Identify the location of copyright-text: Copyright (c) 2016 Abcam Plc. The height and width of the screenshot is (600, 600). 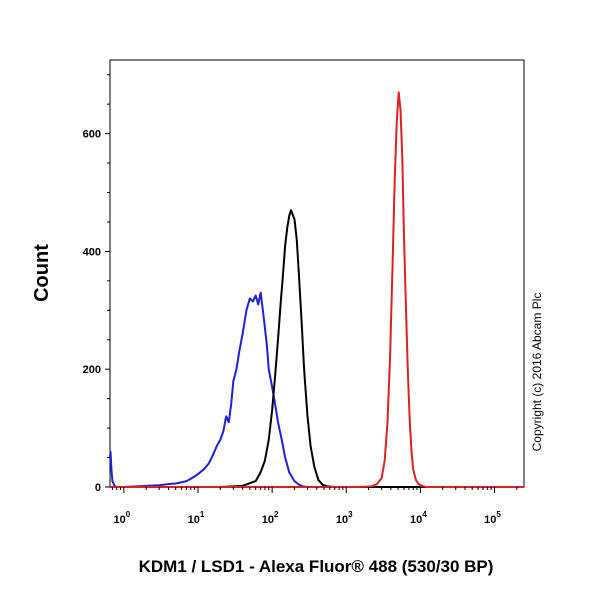
(537, 372).